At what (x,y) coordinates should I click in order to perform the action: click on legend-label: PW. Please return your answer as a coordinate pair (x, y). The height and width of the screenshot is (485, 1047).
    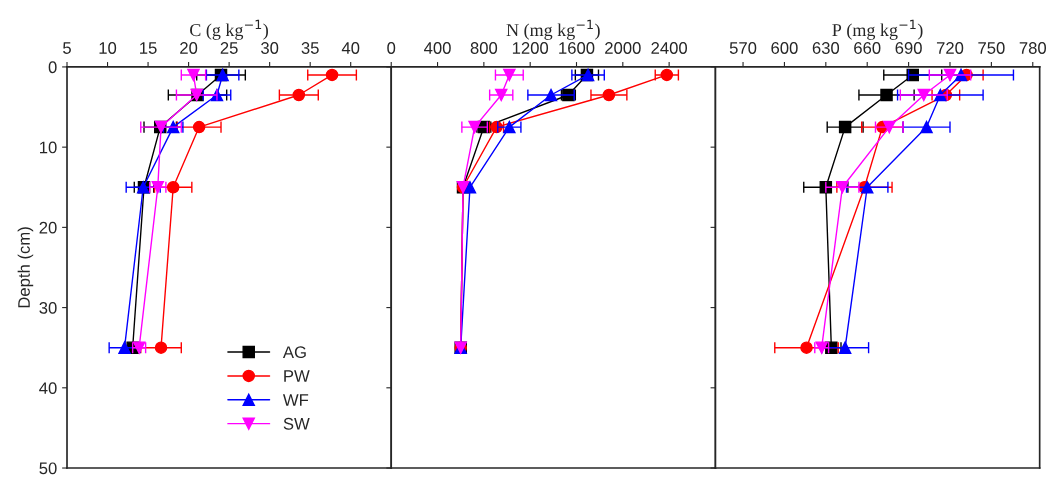
    Looking at the image, I should click on (297, 376).